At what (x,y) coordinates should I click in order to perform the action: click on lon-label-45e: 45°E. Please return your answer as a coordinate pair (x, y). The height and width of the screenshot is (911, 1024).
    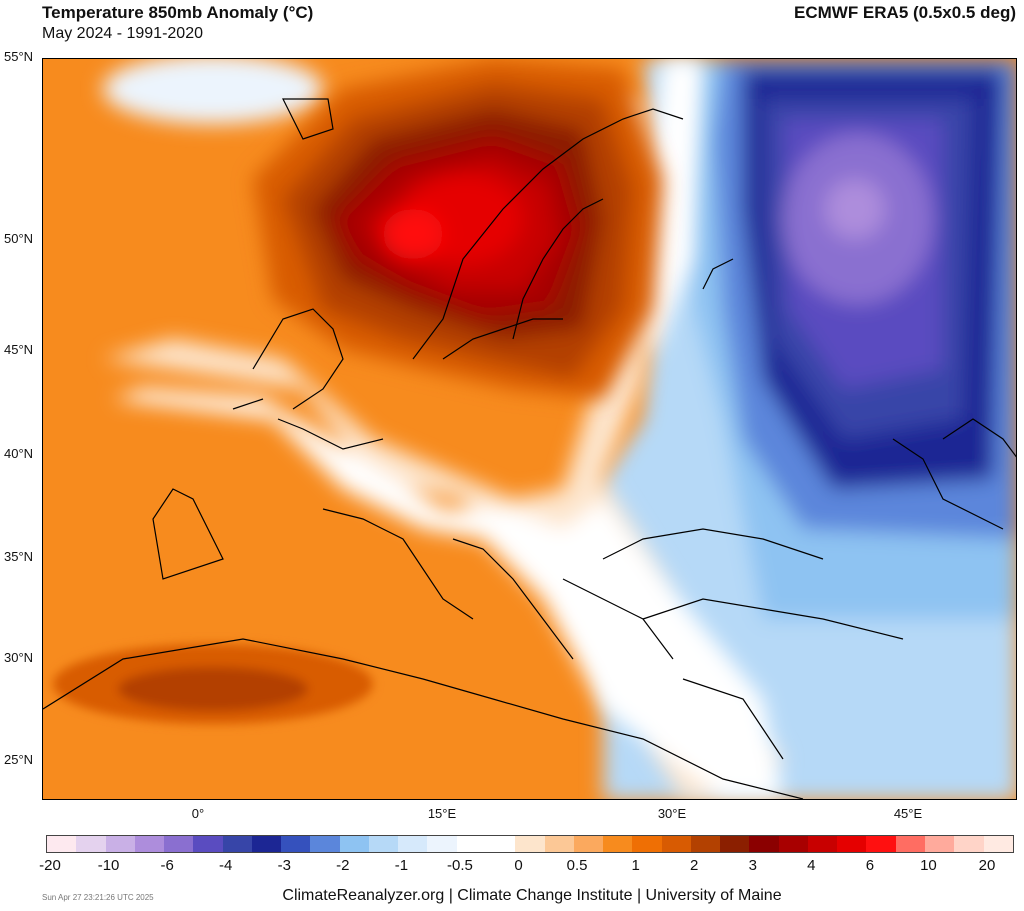
    Looking at the image, I should click on (908, 813).